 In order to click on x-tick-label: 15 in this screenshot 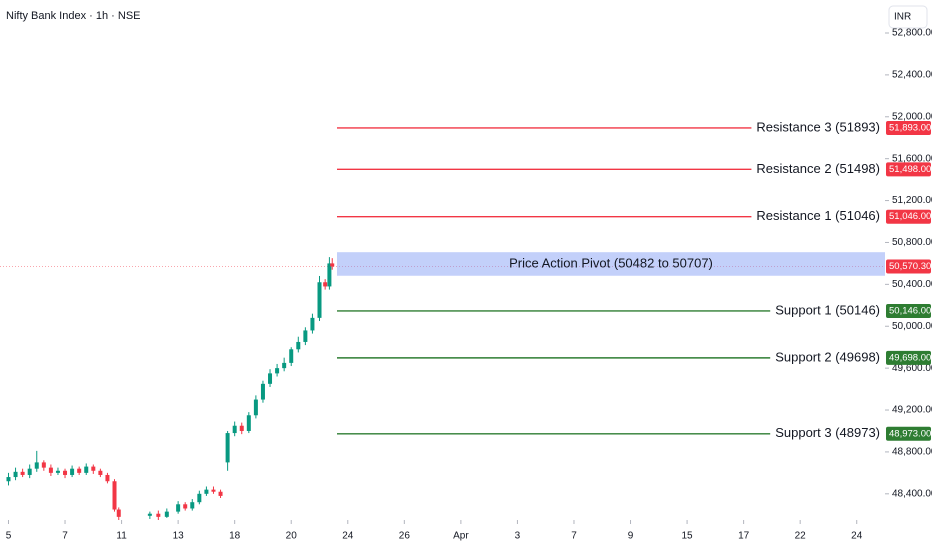, I will do `click(688, 536)`.